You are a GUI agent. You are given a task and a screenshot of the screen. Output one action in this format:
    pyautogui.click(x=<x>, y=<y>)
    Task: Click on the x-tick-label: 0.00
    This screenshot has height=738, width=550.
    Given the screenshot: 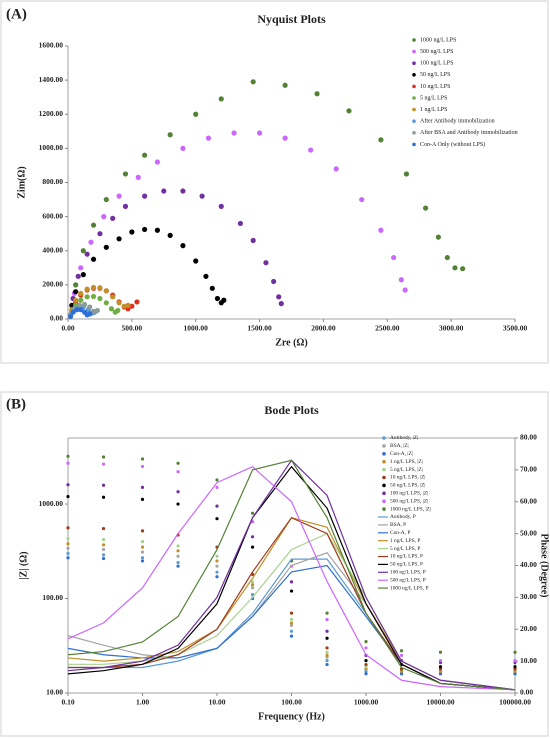 What is the action you would take?
    pyautogui.click(x=67, y=328)
    